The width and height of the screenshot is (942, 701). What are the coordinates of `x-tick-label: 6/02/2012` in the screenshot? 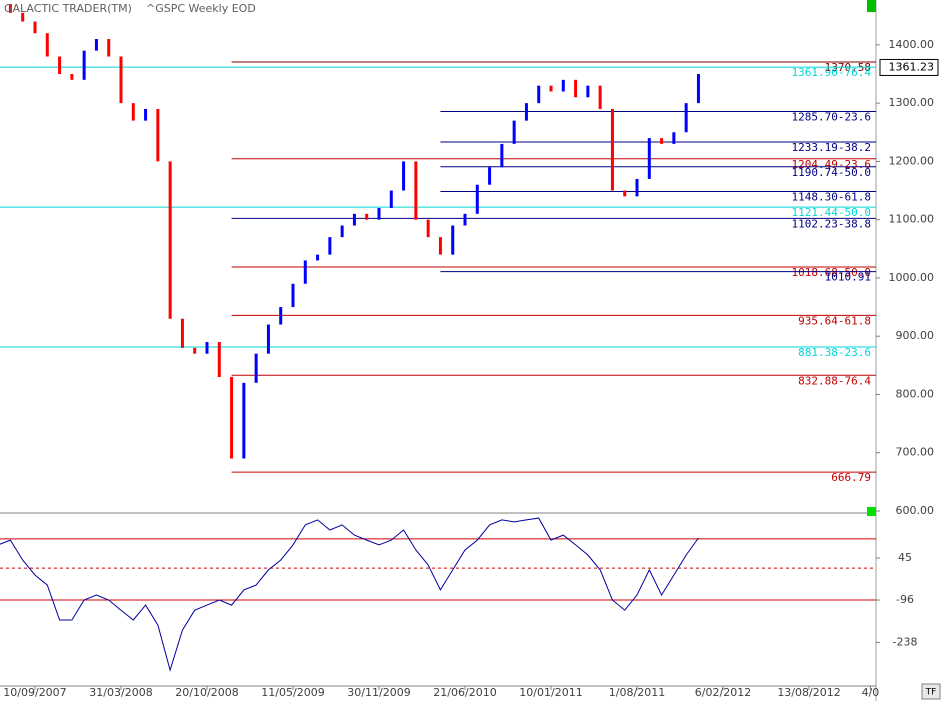 It's located at (723, 692).